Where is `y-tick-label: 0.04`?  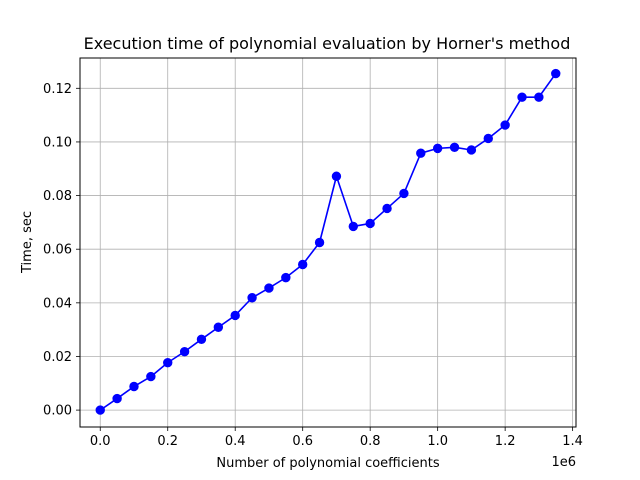 y-tick-label: 0.04 is located at coordinates (57, 303).